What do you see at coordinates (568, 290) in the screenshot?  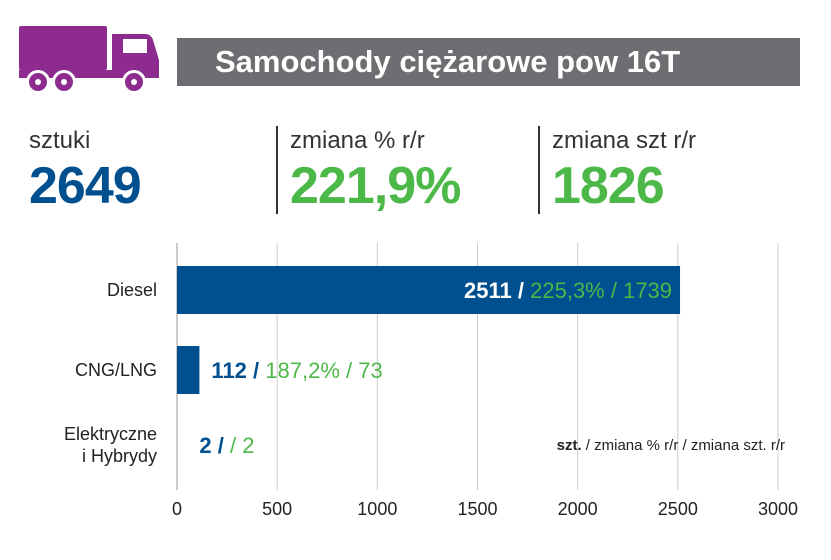 I see `bar-value-label: 2511 / 225,3% / 1739` at bounding box center [568, 290].